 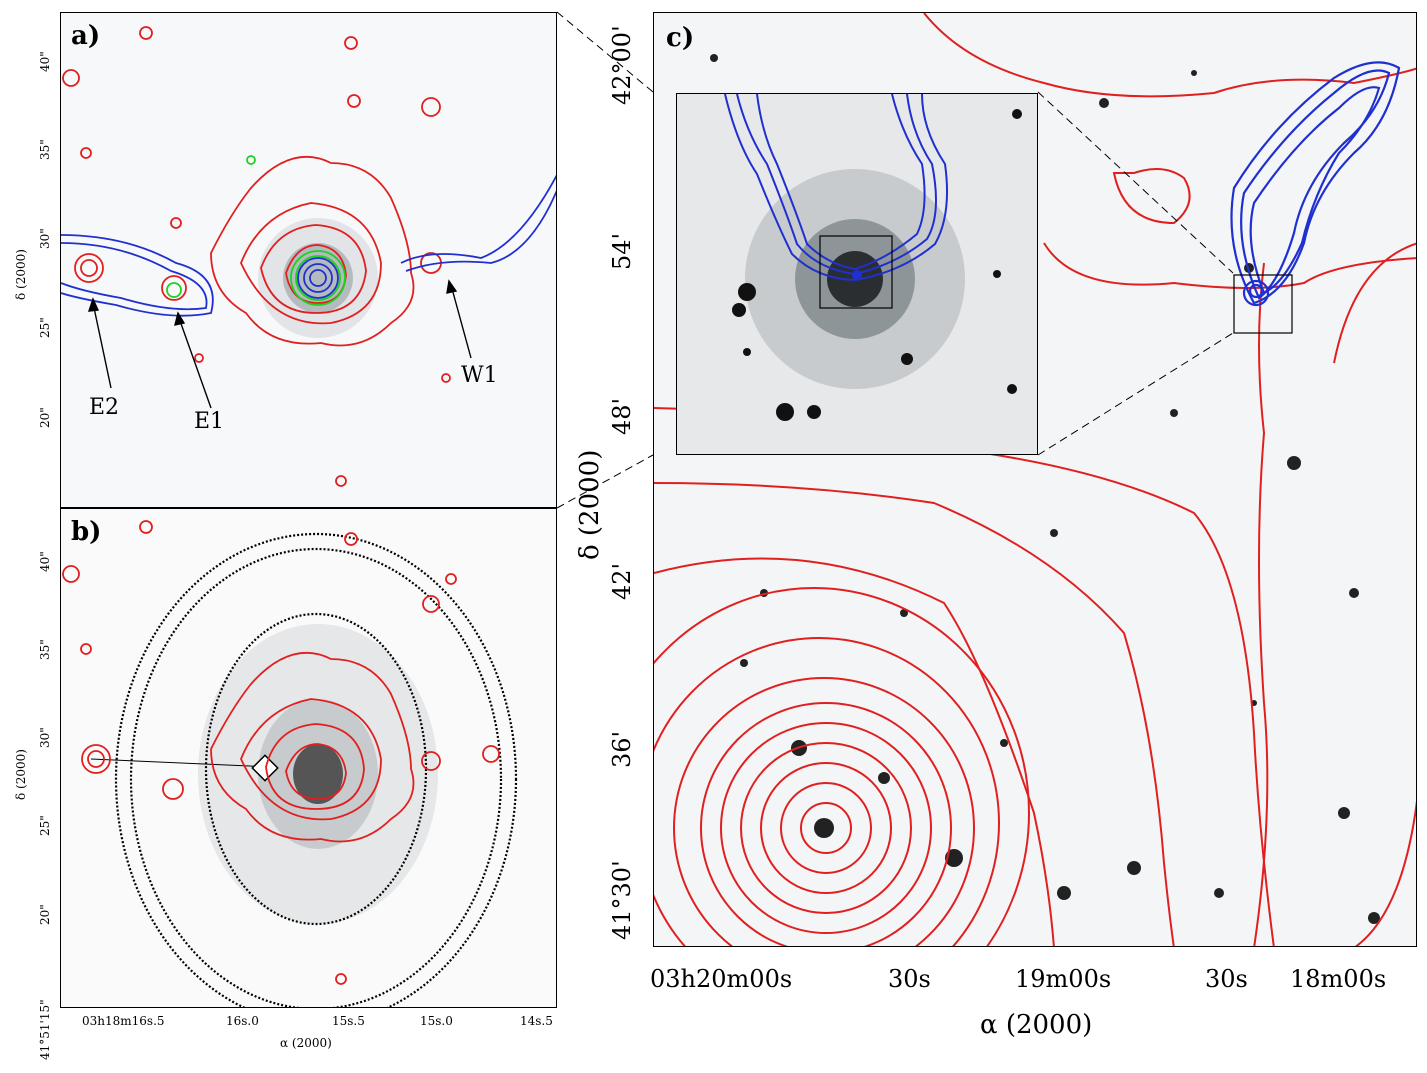 I want to click on dec-tick-b-base: 41°51'15", so click(x=45, y=1029).